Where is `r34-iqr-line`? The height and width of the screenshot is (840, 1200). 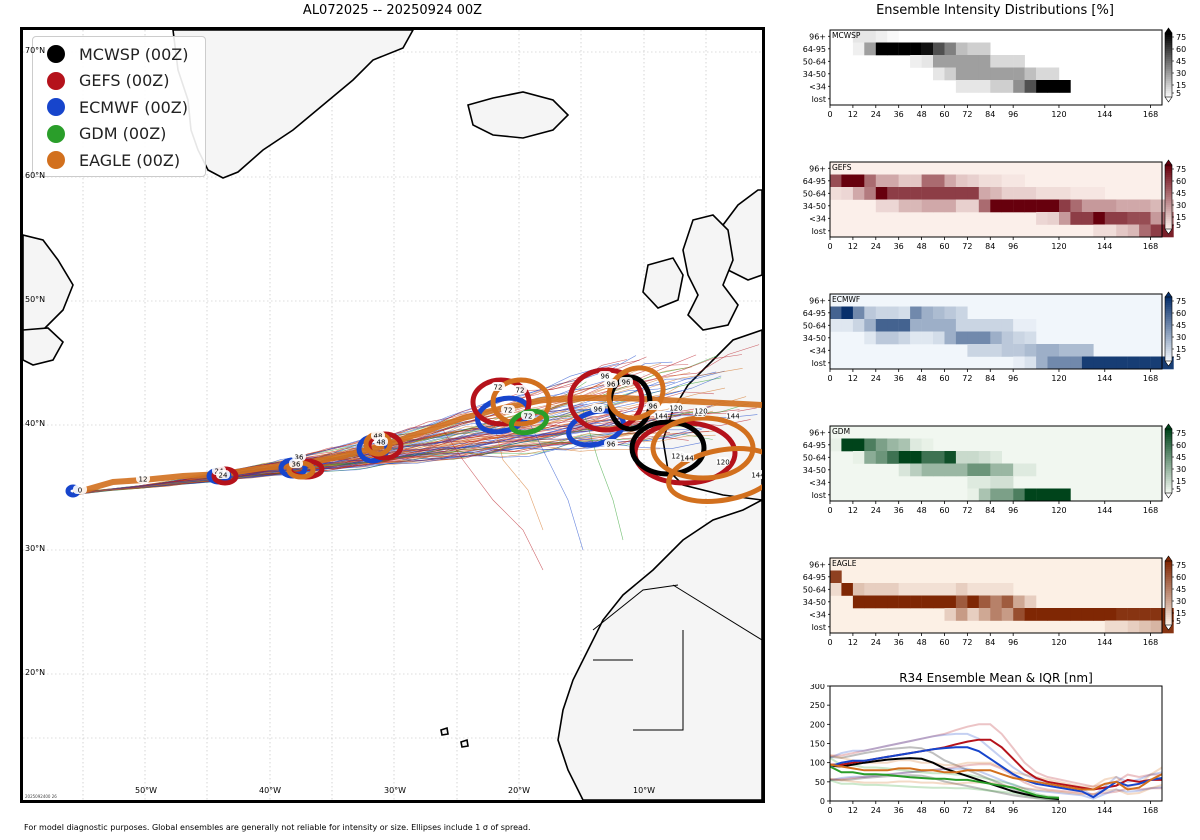 r34-iqr-line is located at coordinates (944, 790).